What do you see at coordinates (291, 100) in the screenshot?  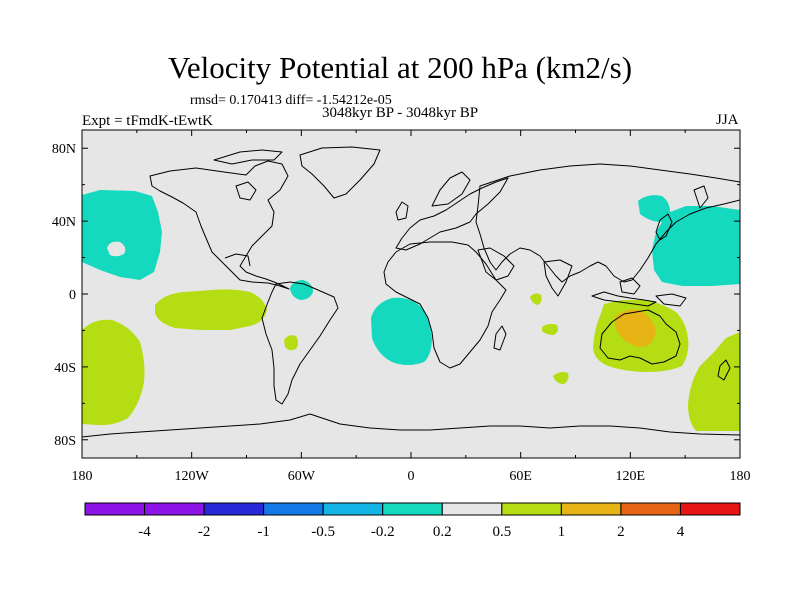 I see `stats-text: rmsd= 0.170413 diff= -1.54212e-05` at bounding box center [291, 100].